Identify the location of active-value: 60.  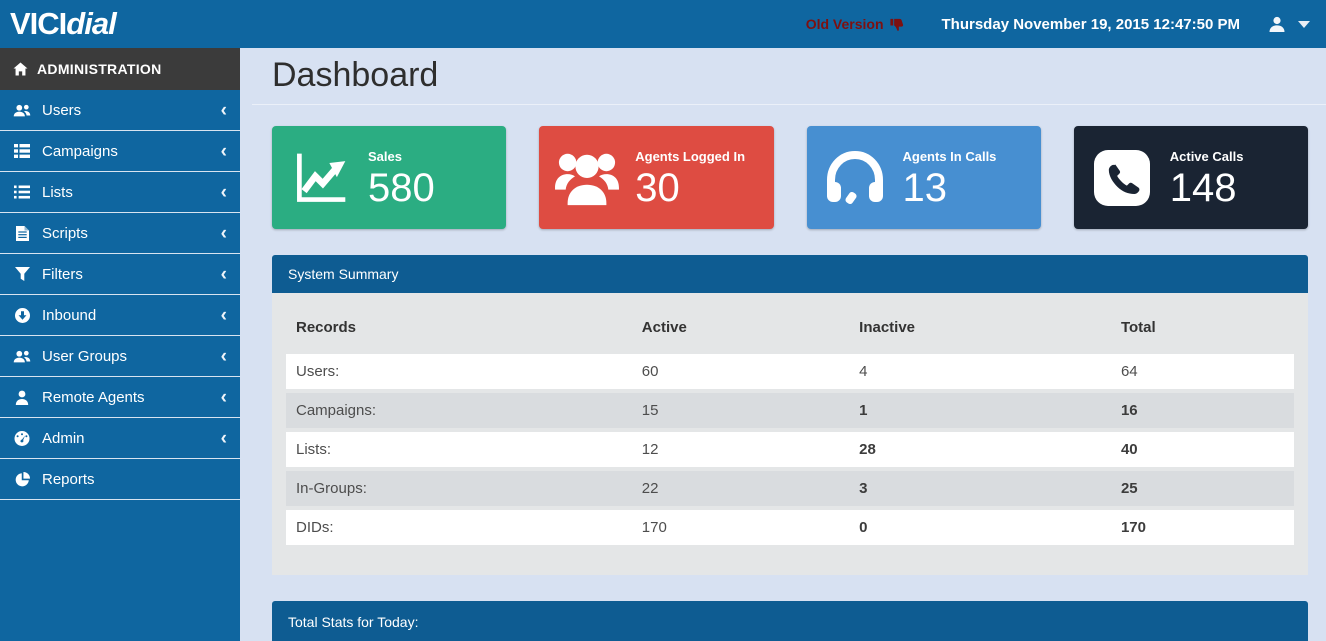
(650, 371).